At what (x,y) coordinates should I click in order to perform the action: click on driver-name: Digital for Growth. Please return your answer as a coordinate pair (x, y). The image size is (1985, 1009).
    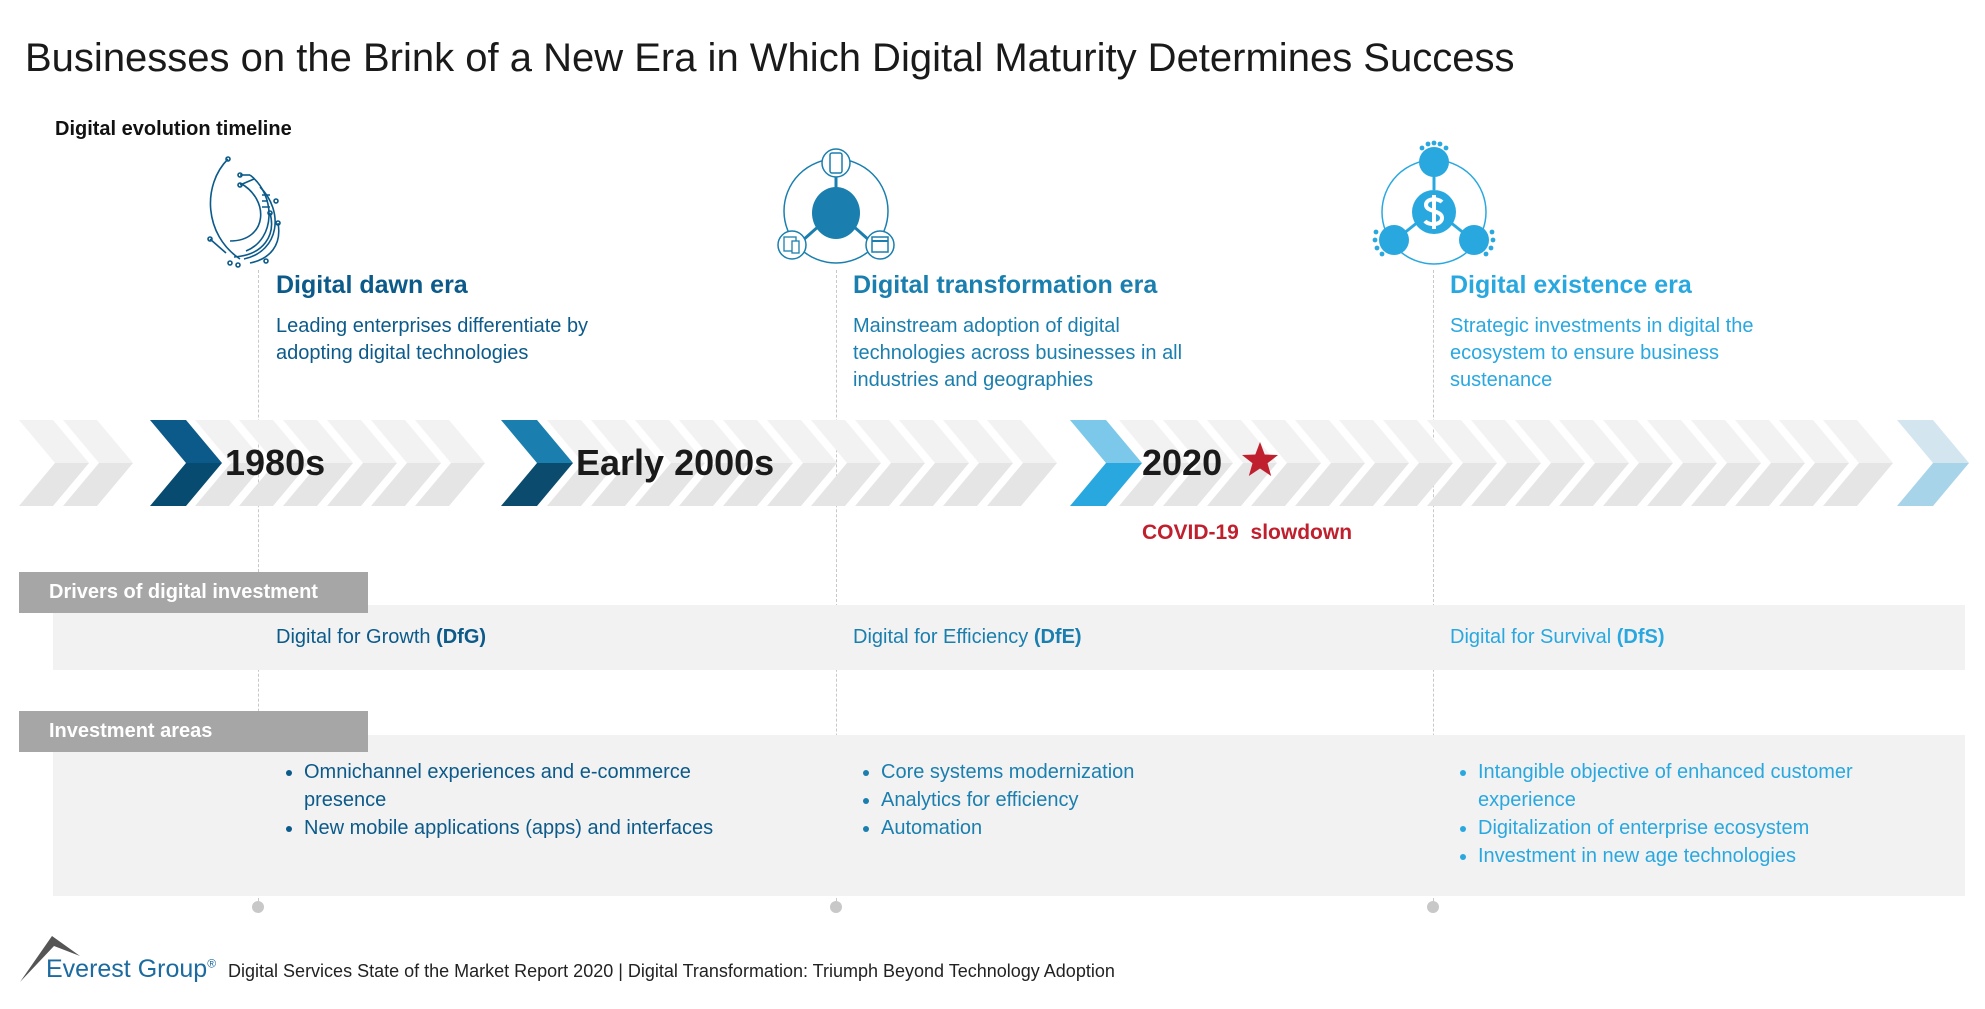
    Looking at the image, I should click on (356, 637).